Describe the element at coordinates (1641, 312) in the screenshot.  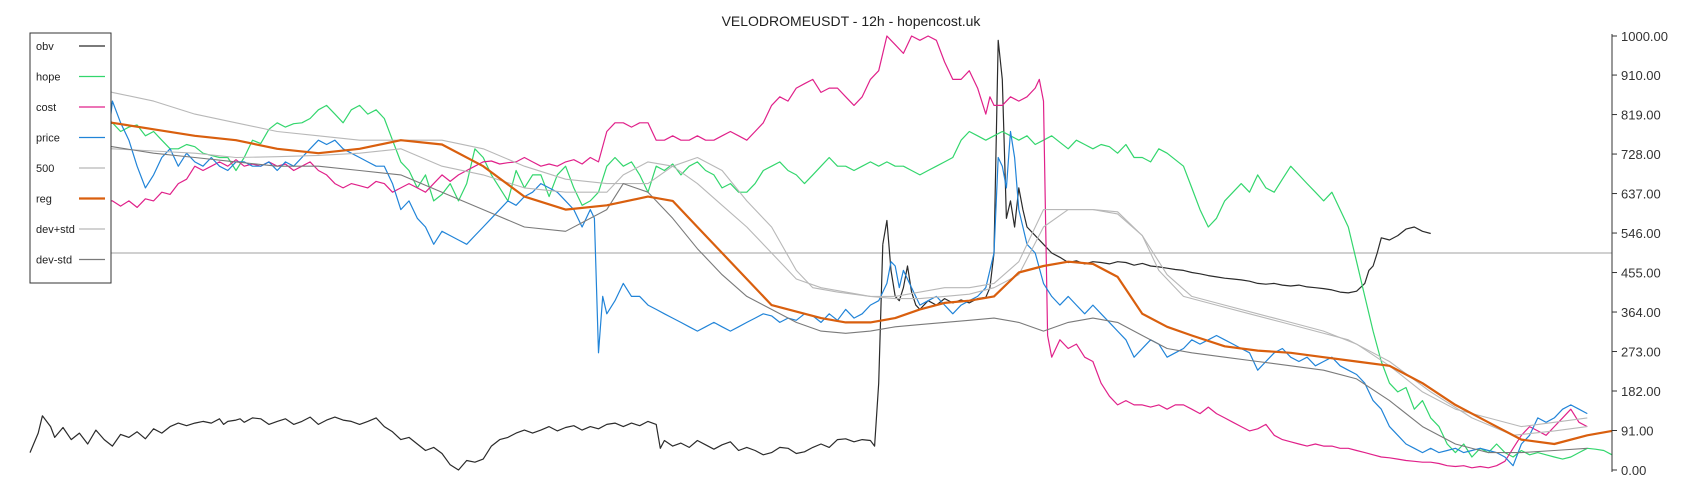
I see `y-tick-label: 364.00` at that location.